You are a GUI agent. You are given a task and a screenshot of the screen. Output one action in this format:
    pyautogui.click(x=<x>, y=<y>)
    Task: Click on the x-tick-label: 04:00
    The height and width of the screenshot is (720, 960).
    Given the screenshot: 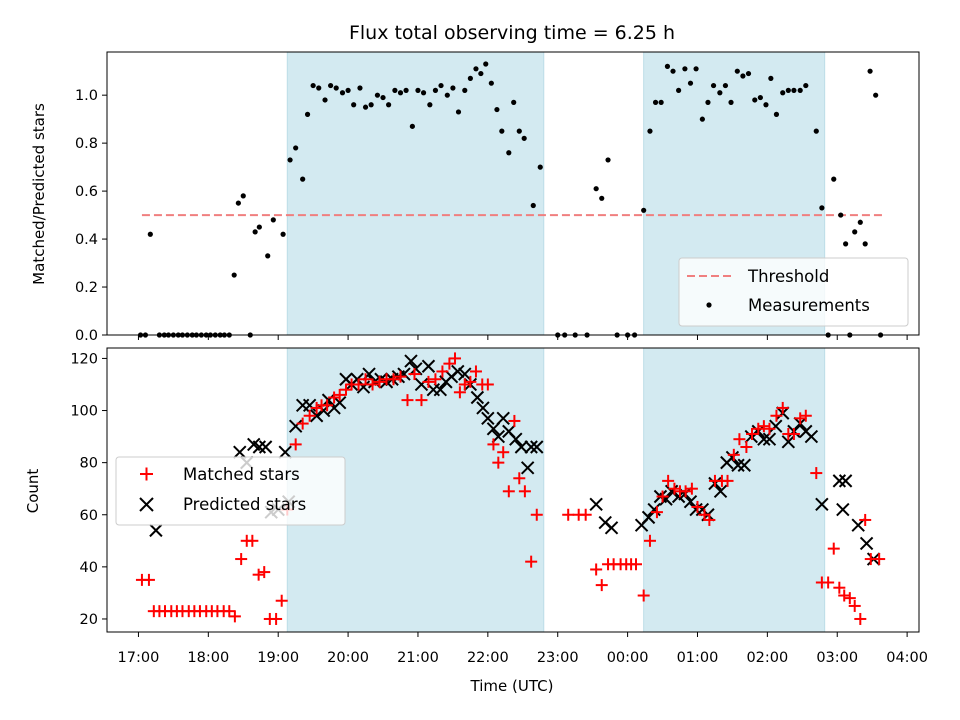 What is the action you would take?
    pyautogui.click(x=907, y=658)
    